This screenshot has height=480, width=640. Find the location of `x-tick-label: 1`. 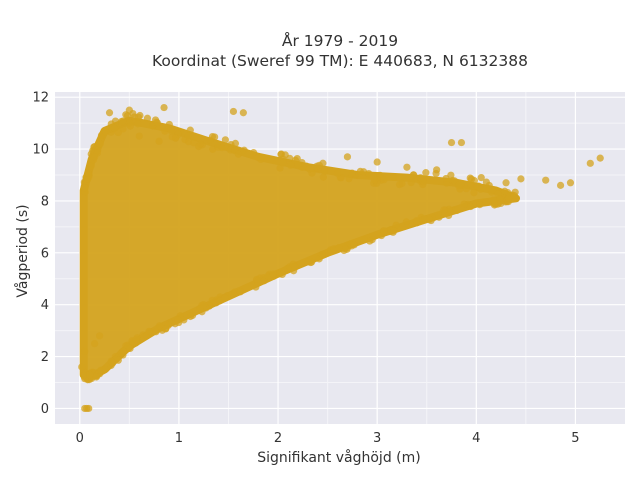

x-tick-label: 1 is located at coordinates (179, 438).